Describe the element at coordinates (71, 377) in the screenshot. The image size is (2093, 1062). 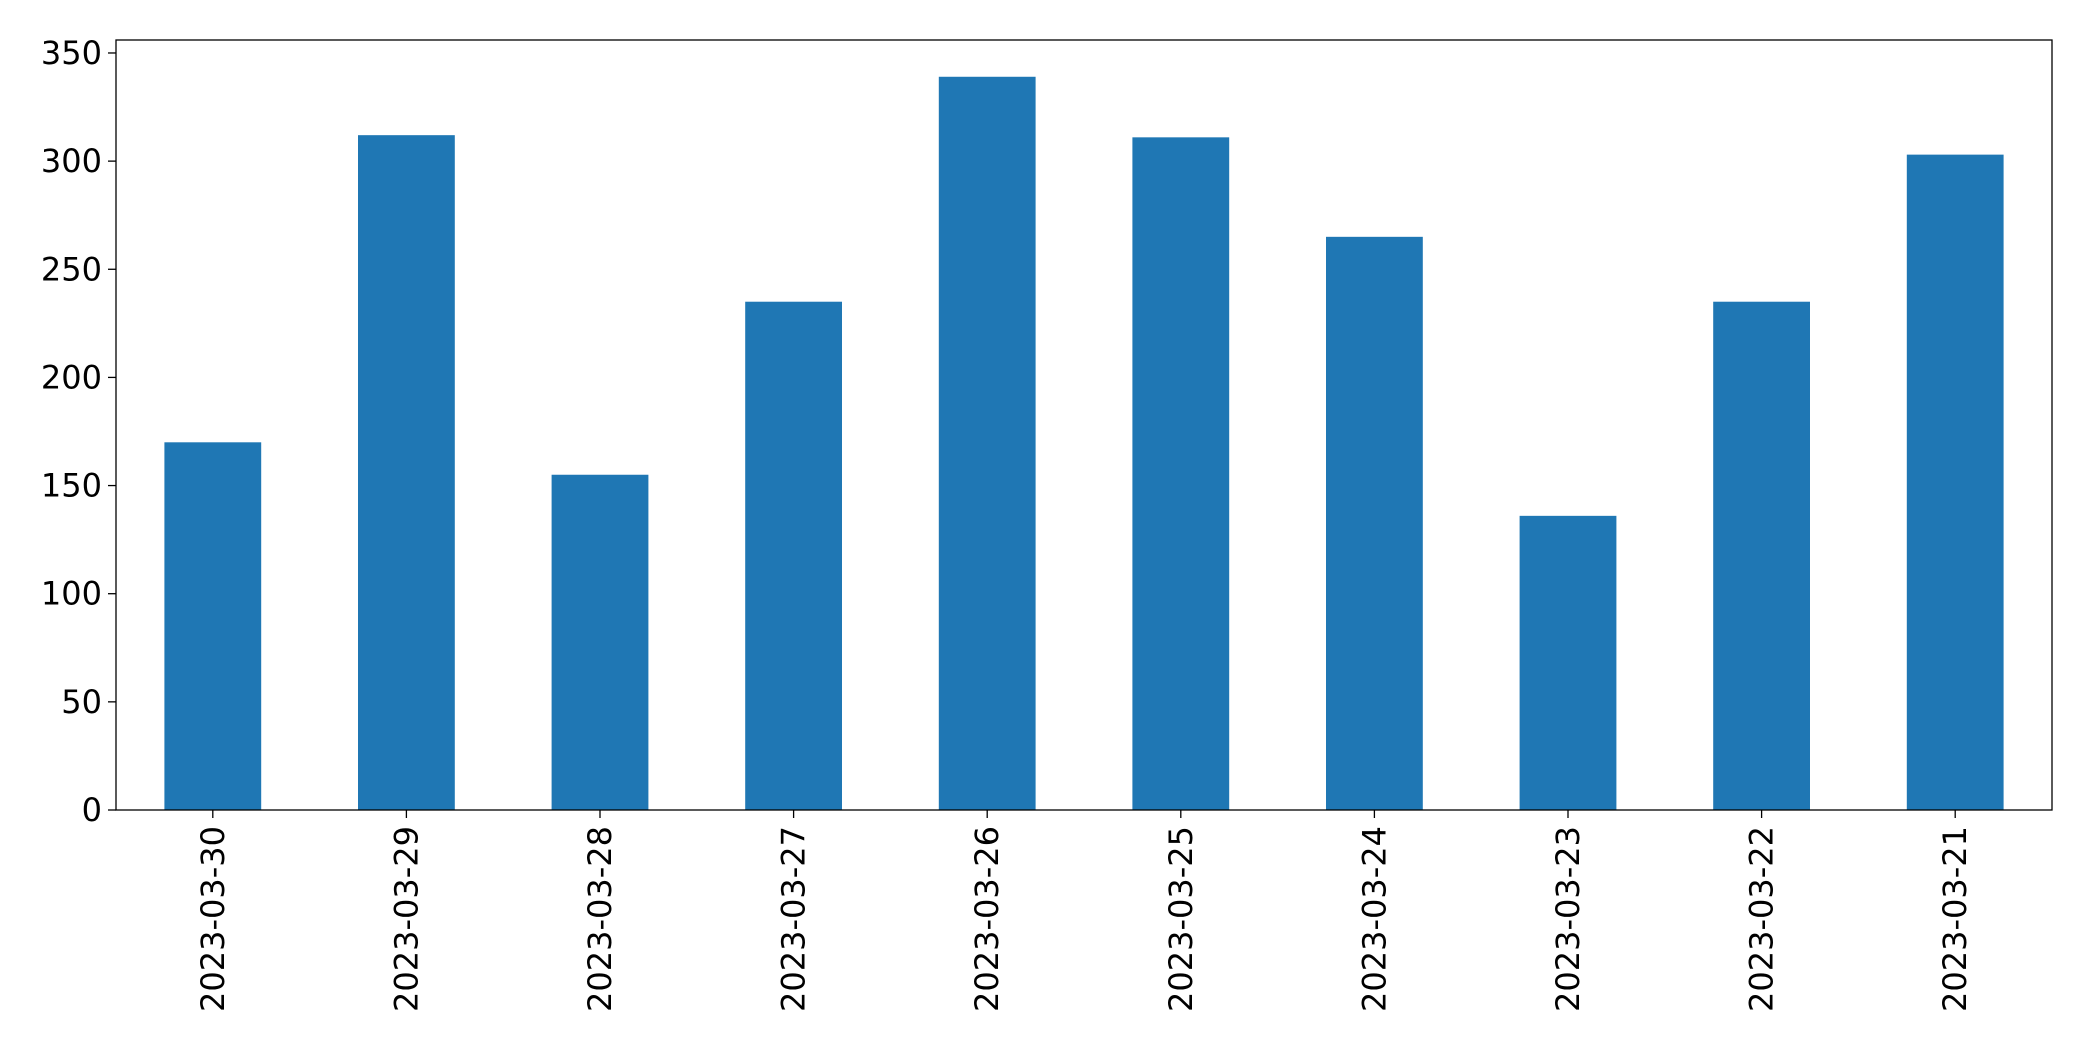
I see `y-tick-label: 200` at that location.